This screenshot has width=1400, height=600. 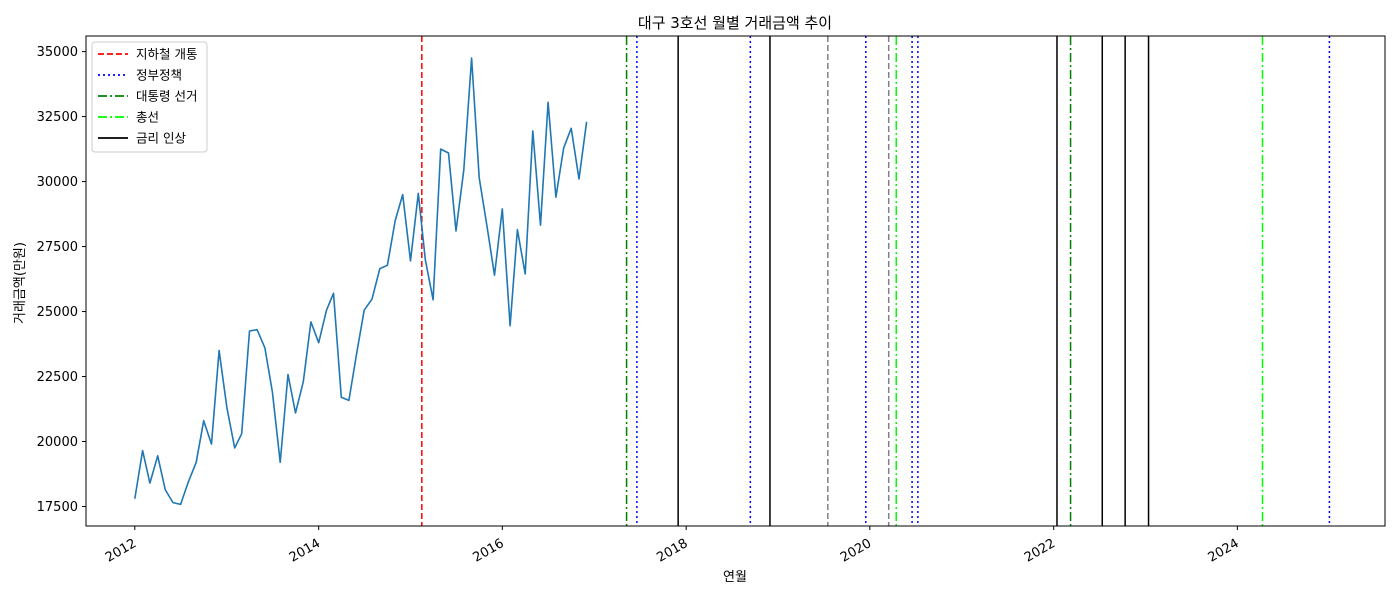 I want to click on y-tick-label: 25000, so click(x=57, y=312).